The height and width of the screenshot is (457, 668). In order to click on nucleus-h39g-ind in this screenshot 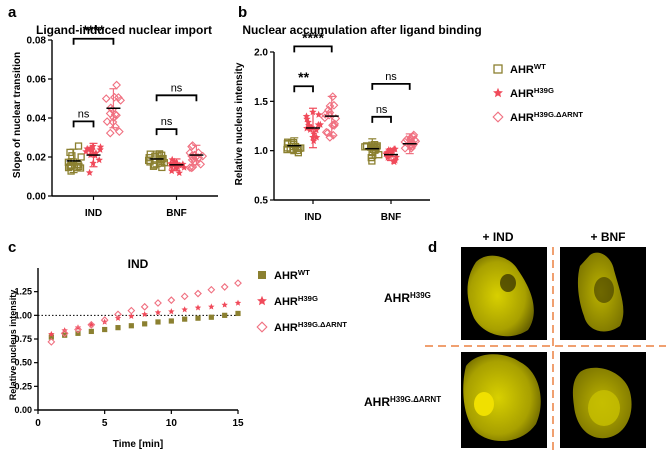, I will do `click(508, 283)`.